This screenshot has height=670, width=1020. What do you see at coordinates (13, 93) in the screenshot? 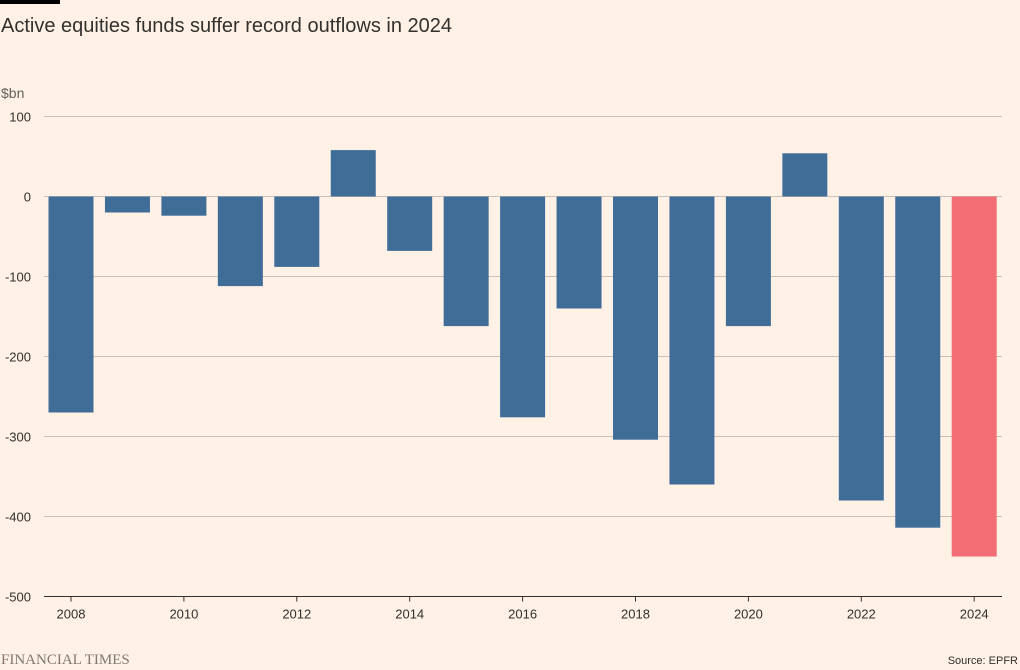
I see `y-axis-unit-label: $bn` at bounding box center [13, 93].